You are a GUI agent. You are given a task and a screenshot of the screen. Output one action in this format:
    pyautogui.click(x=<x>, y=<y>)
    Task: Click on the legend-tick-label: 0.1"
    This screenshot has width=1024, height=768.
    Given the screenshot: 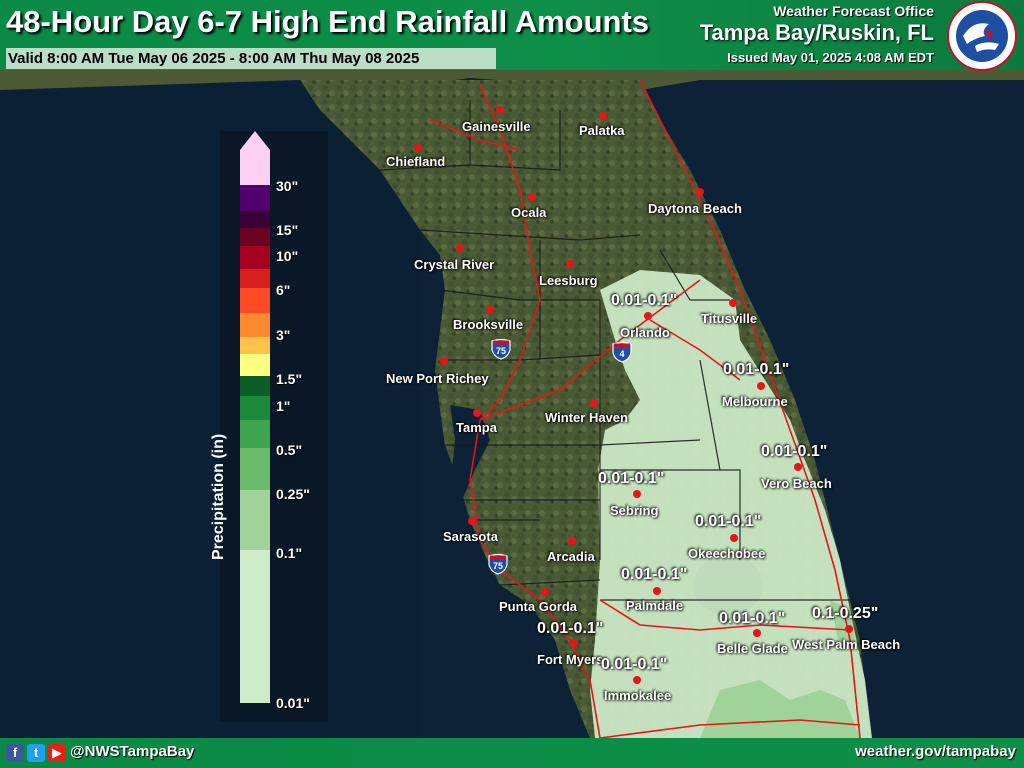 What is the action you would take?
    pyautogui.click(x=289, y=553)
    